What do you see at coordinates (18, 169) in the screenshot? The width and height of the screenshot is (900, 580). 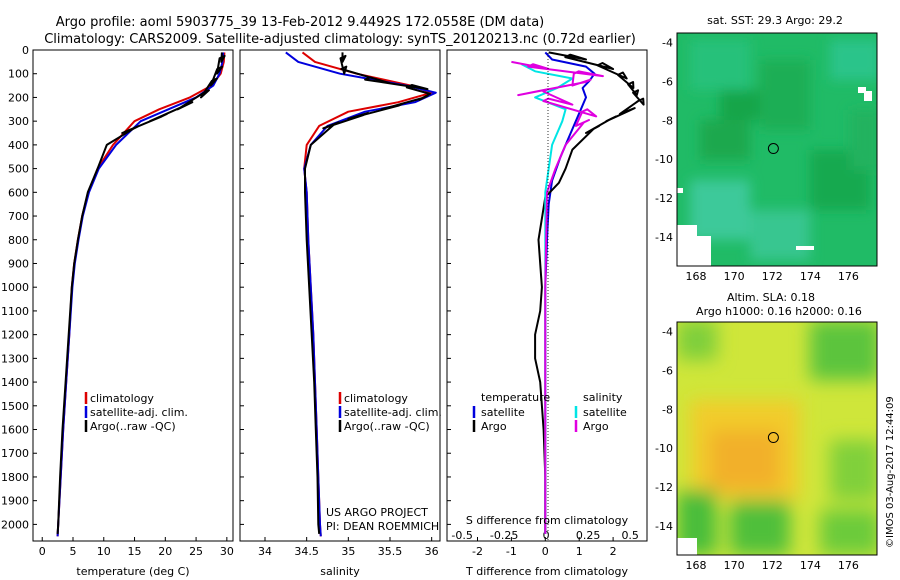 I see `y-tick-label: 500` at bounding box center [18, 169].